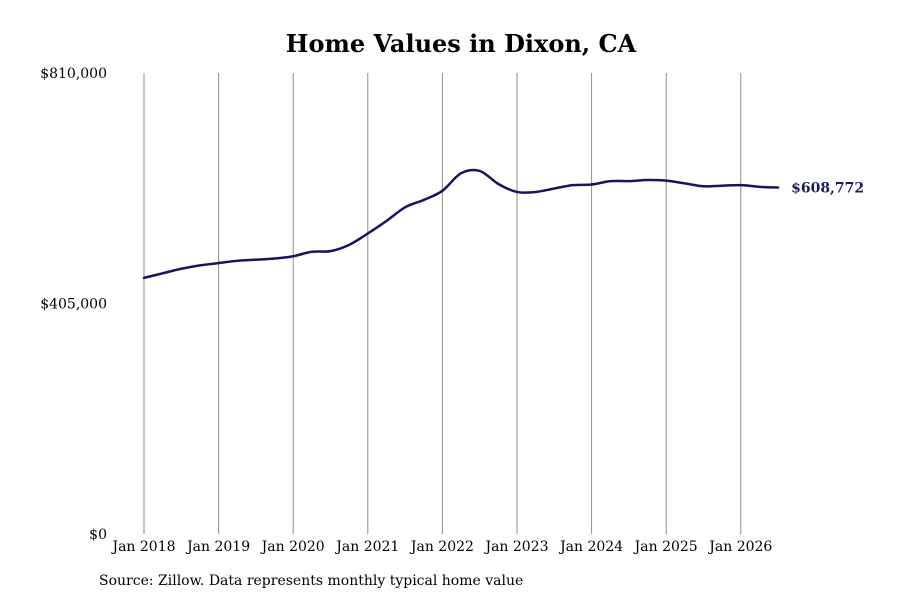  What do you see at coordinates (217, 547) in the screenshot?
I see `x-tick-label: Jan 2019` at bounding box center [217, 547].